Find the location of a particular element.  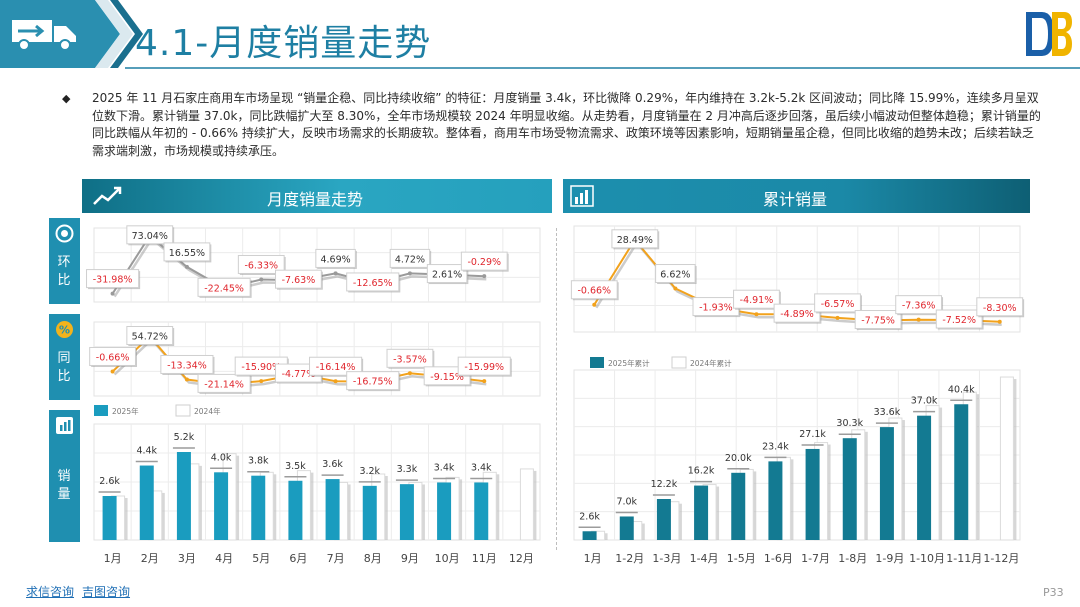

cumulative-sales-x-tick: 1-2月 is located at coordinates (629, 558).